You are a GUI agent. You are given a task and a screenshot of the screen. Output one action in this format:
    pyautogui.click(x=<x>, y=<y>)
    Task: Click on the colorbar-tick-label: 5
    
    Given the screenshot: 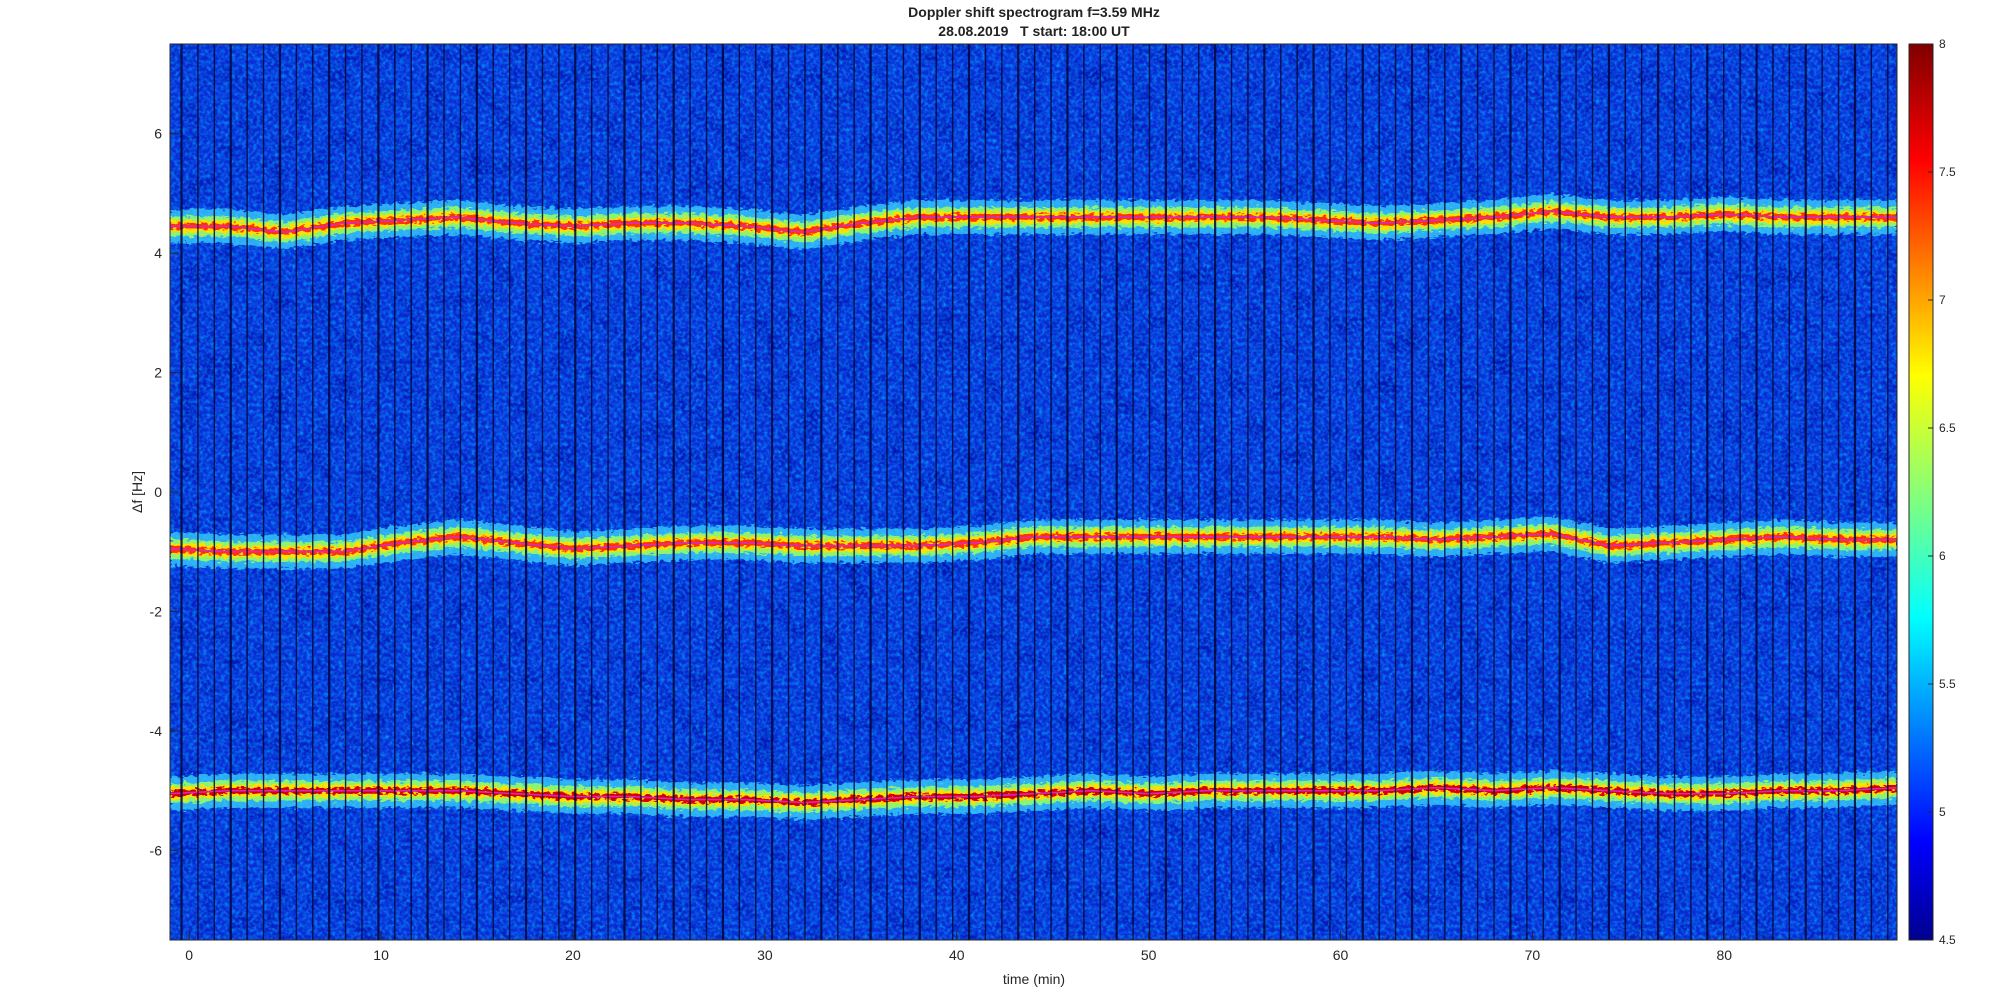 What is the action you would take?
    pyautogui.click(x=1942, y=812)
    